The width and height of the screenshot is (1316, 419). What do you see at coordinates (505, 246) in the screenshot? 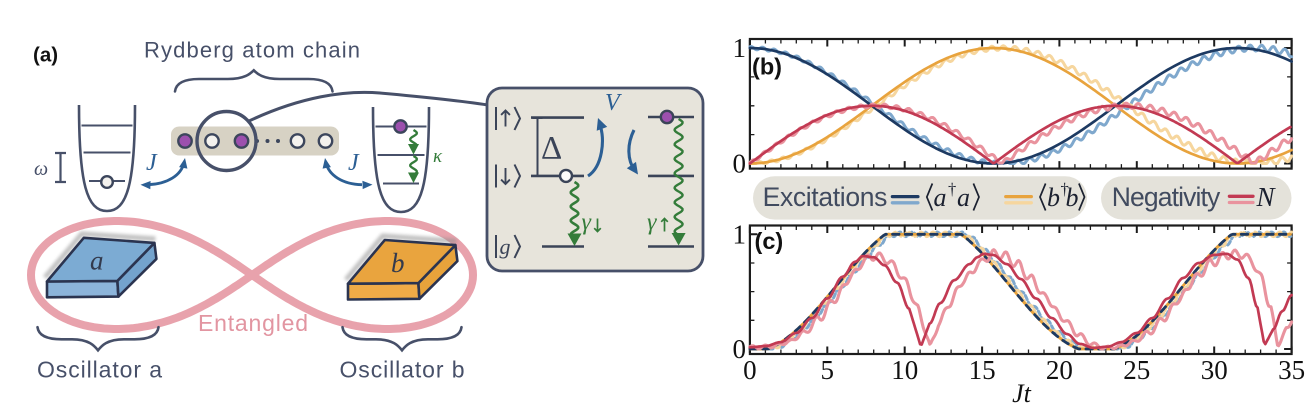
I see `svg-text: g` at bounding box center [505, 246].